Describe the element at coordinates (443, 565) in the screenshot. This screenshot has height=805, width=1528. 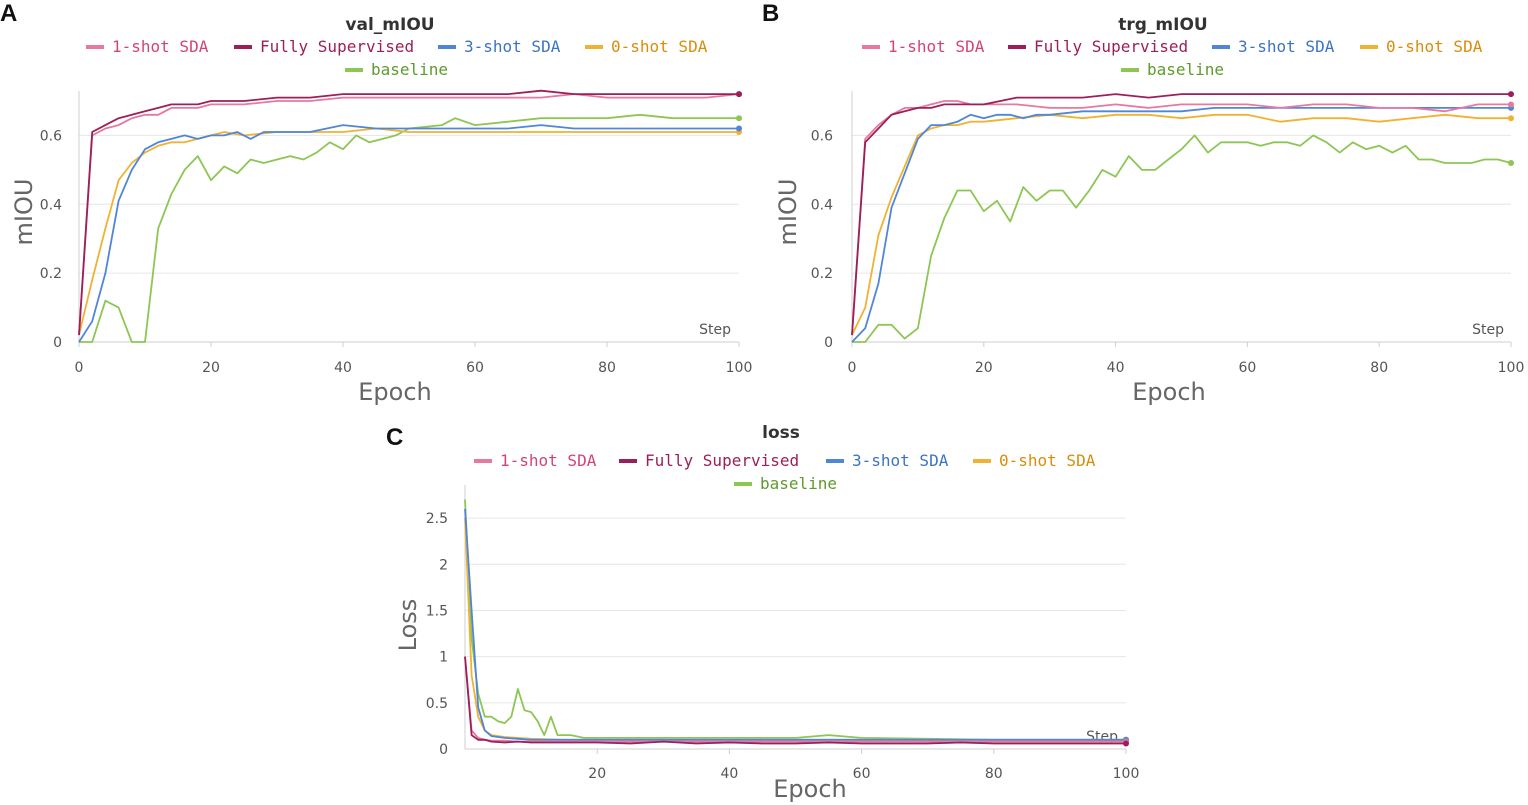
I see `y-tick-label: 2` at that location.